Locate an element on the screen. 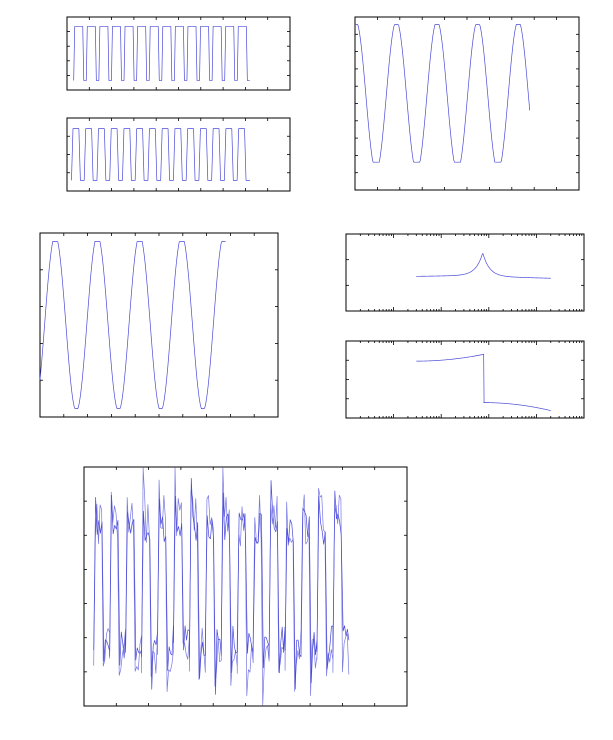  chart-sine-left is located at coordinates (159, 325).